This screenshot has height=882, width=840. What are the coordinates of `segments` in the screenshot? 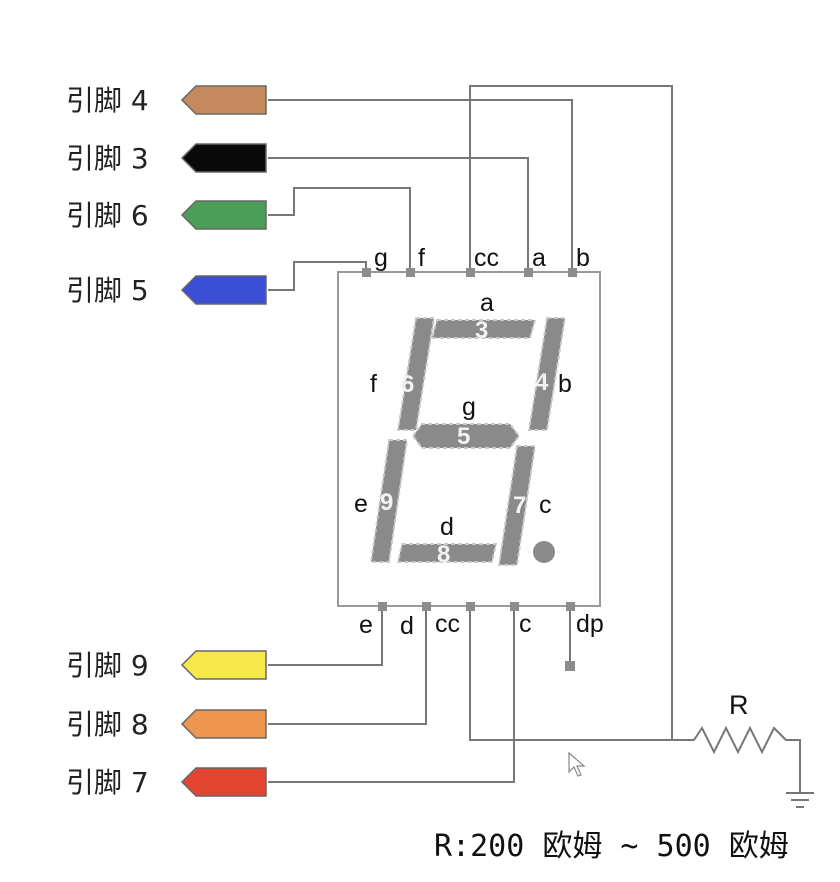 It's located at (468, 441).